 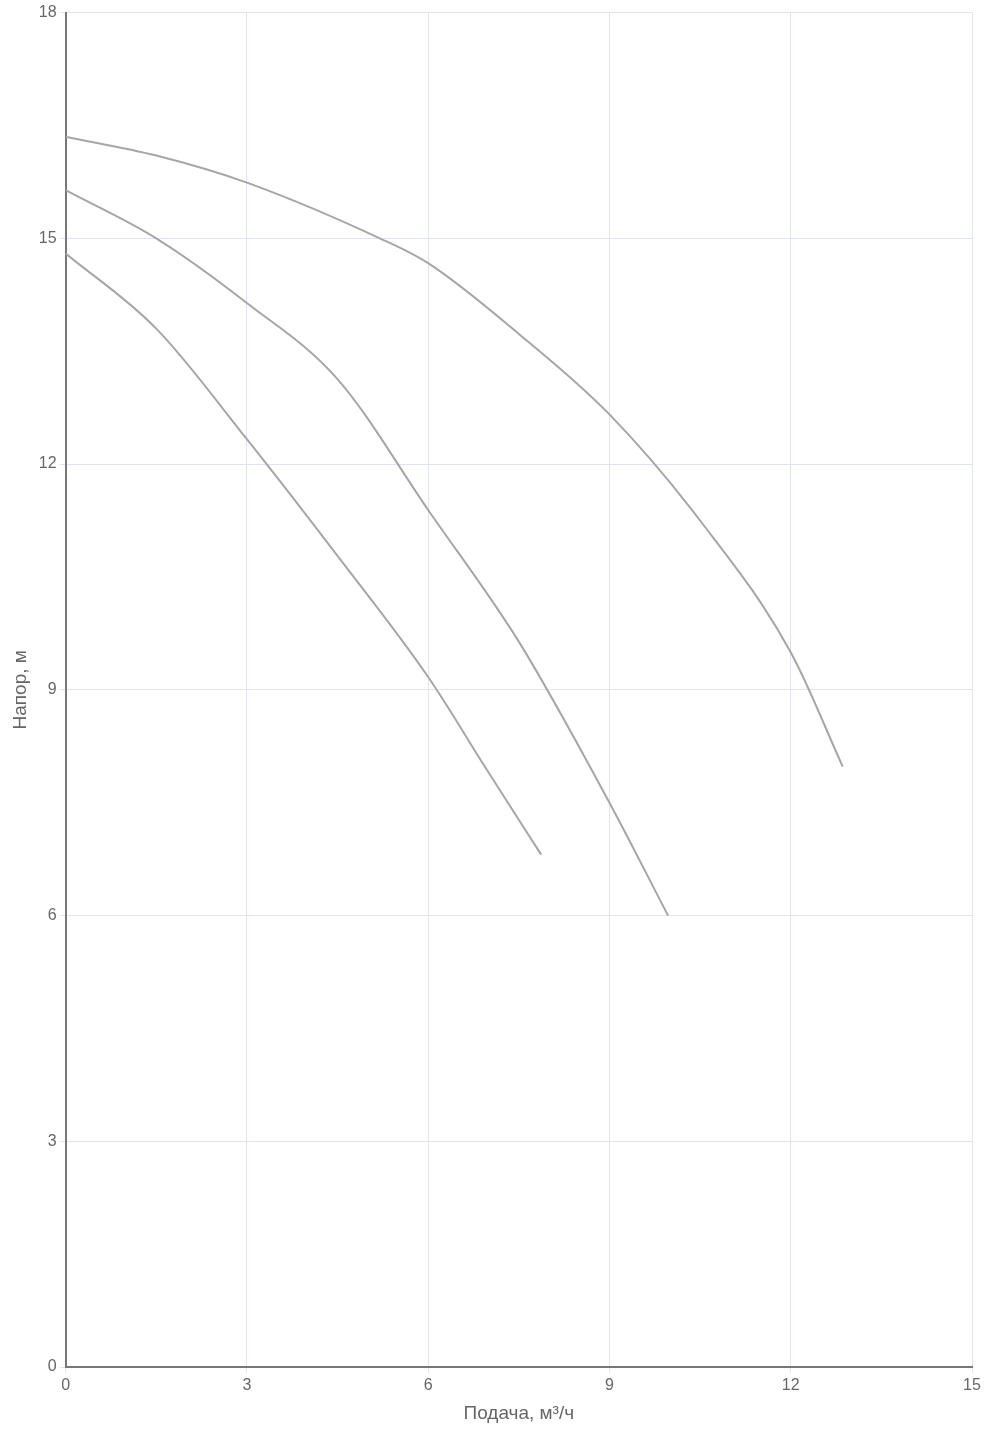 What do you see at coordinates (972, 1385) in the screenshot?
I see `x-tick-label: 15` at bounding box center [972, 1385].